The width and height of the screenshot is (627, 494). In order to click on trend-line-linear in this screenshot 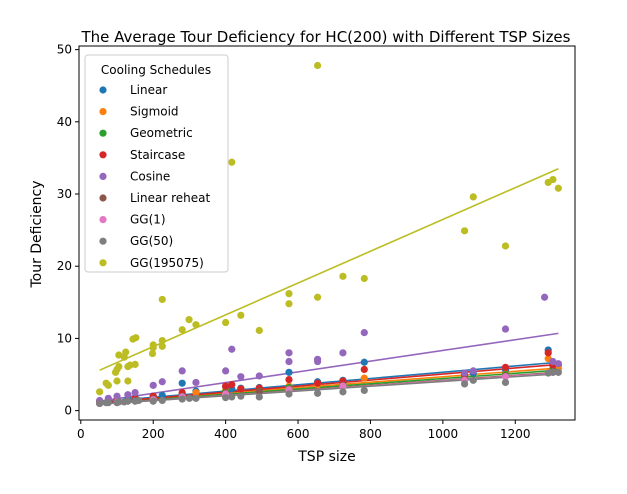, I will do `click(329, 382)`.